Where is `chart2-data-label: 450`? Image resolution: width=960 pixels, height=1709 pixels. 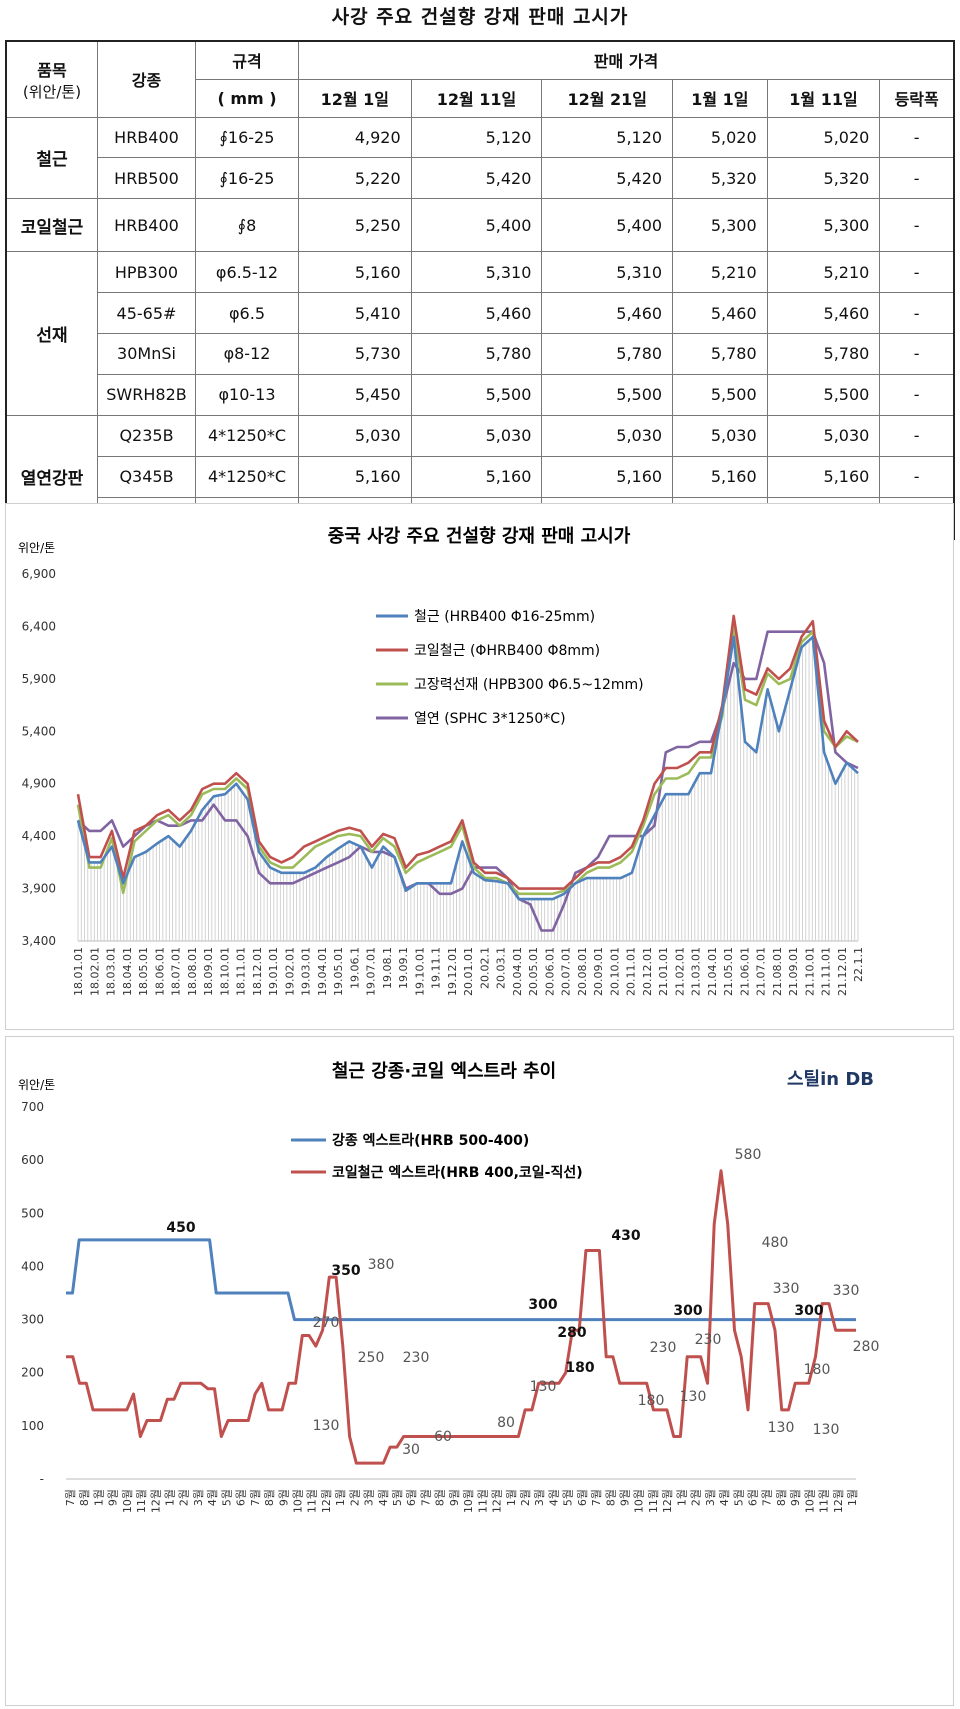
chart2-data-label: 450 is located at coordinates (180, 1228).